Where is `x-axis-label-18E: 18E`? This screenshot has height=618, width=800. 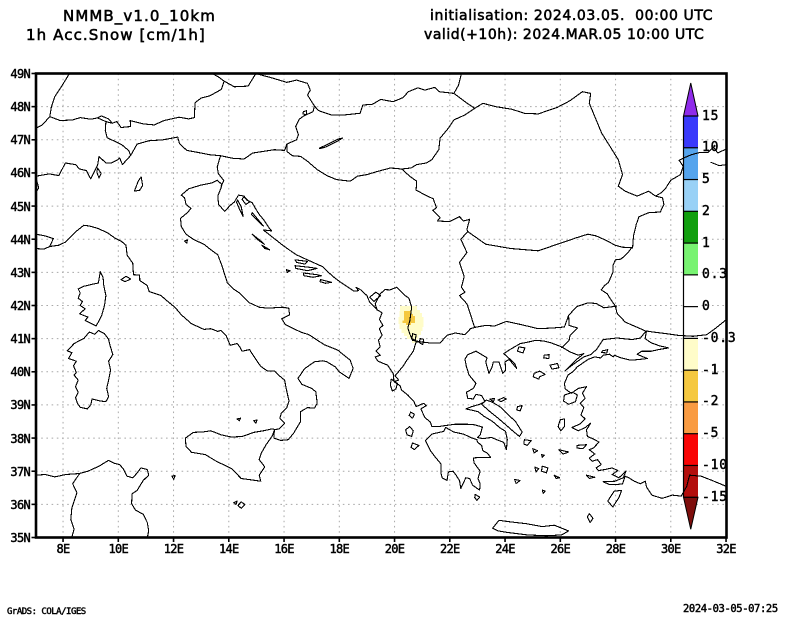 x-axis-label-18E: 18E is located at coordinates (339, 549).